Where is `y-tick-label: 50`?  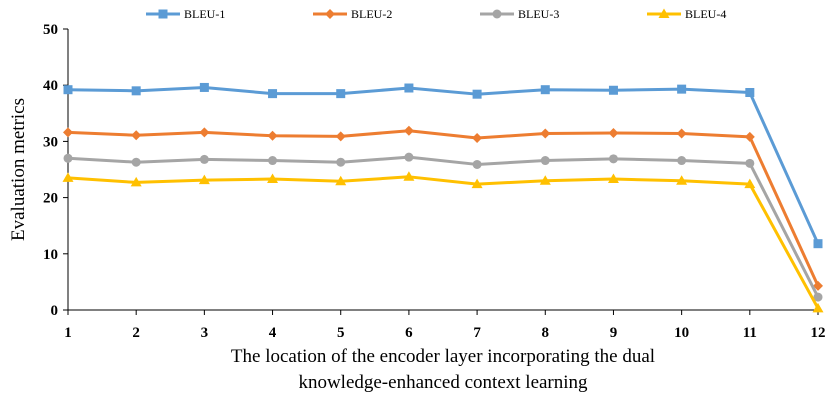 y-tick-label: 50 is located at coordinates (50, 30).